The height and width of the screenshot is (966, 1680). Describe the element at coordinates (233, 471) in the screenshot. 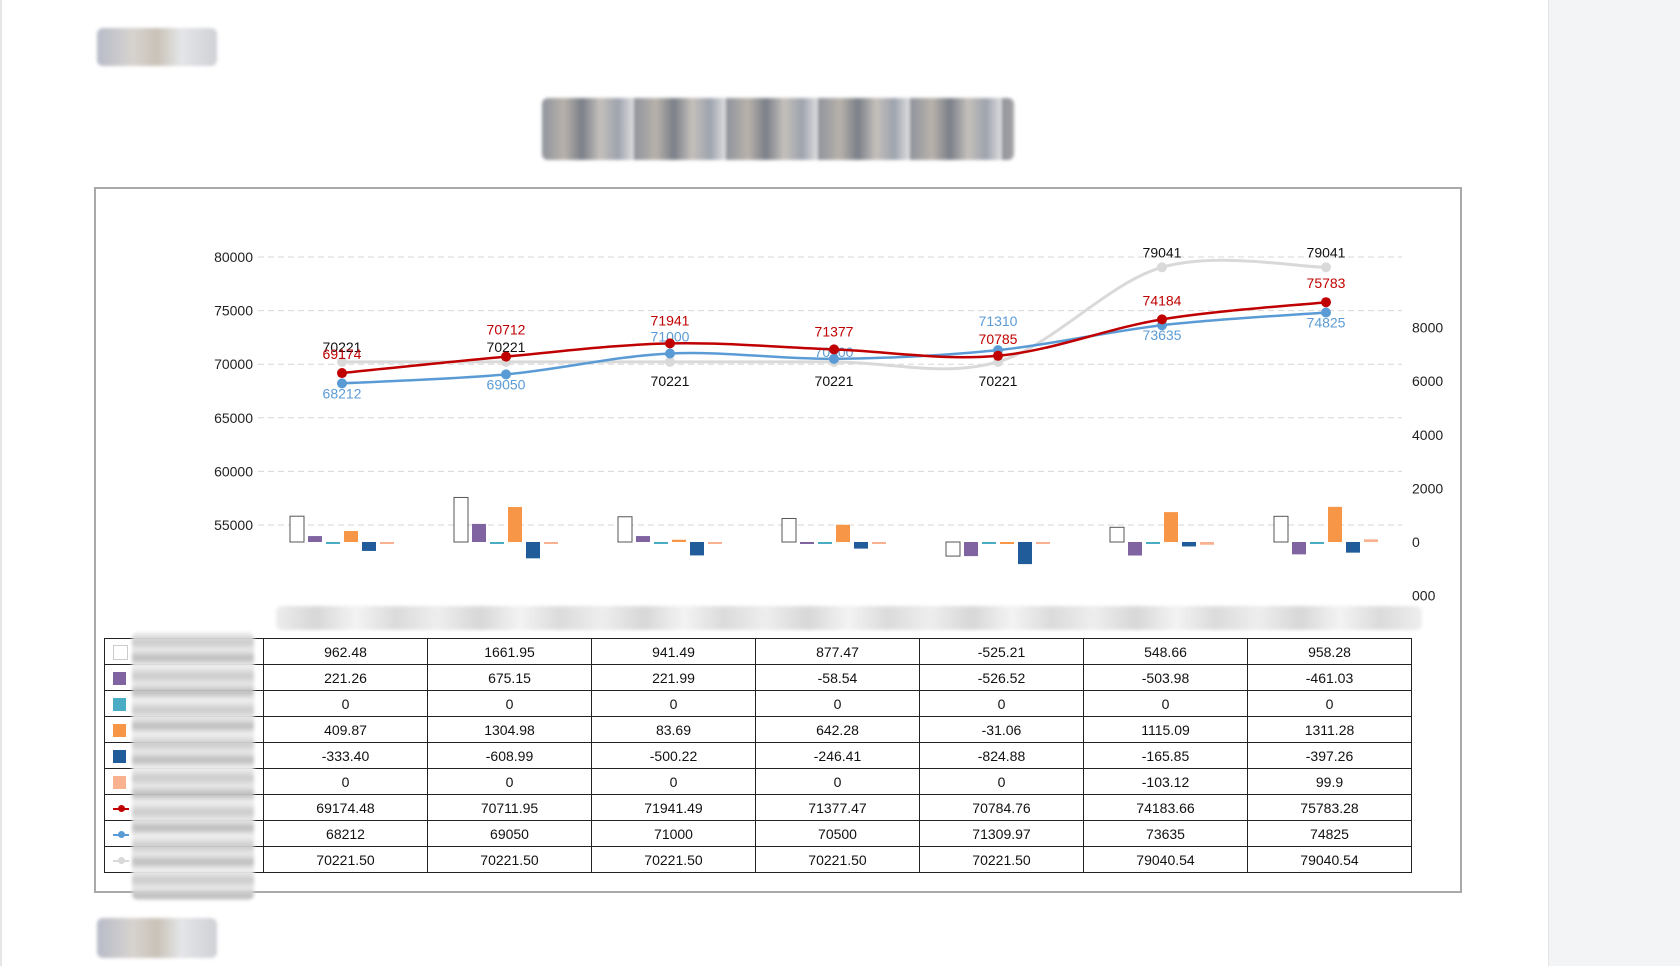

I see `y-left-tick-label: 60000` at that location.